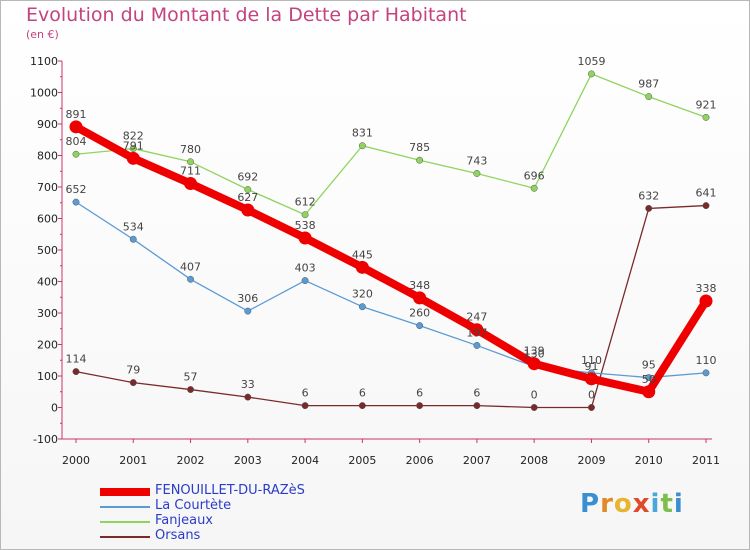 This screenshot has height=550, width=750. I want to click on x-tick-label: 2011, so click(706, 460).